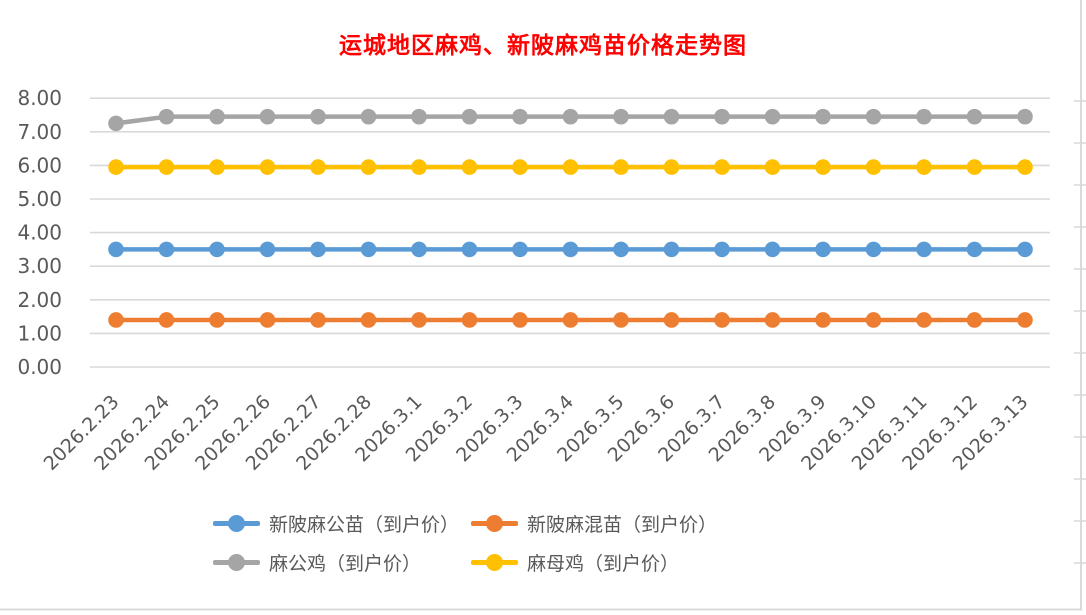 The width and height of the screenshot is (1086, 615). I want to click on legend-item-2: 麻公鸡（到户价）, so click(342, 562).